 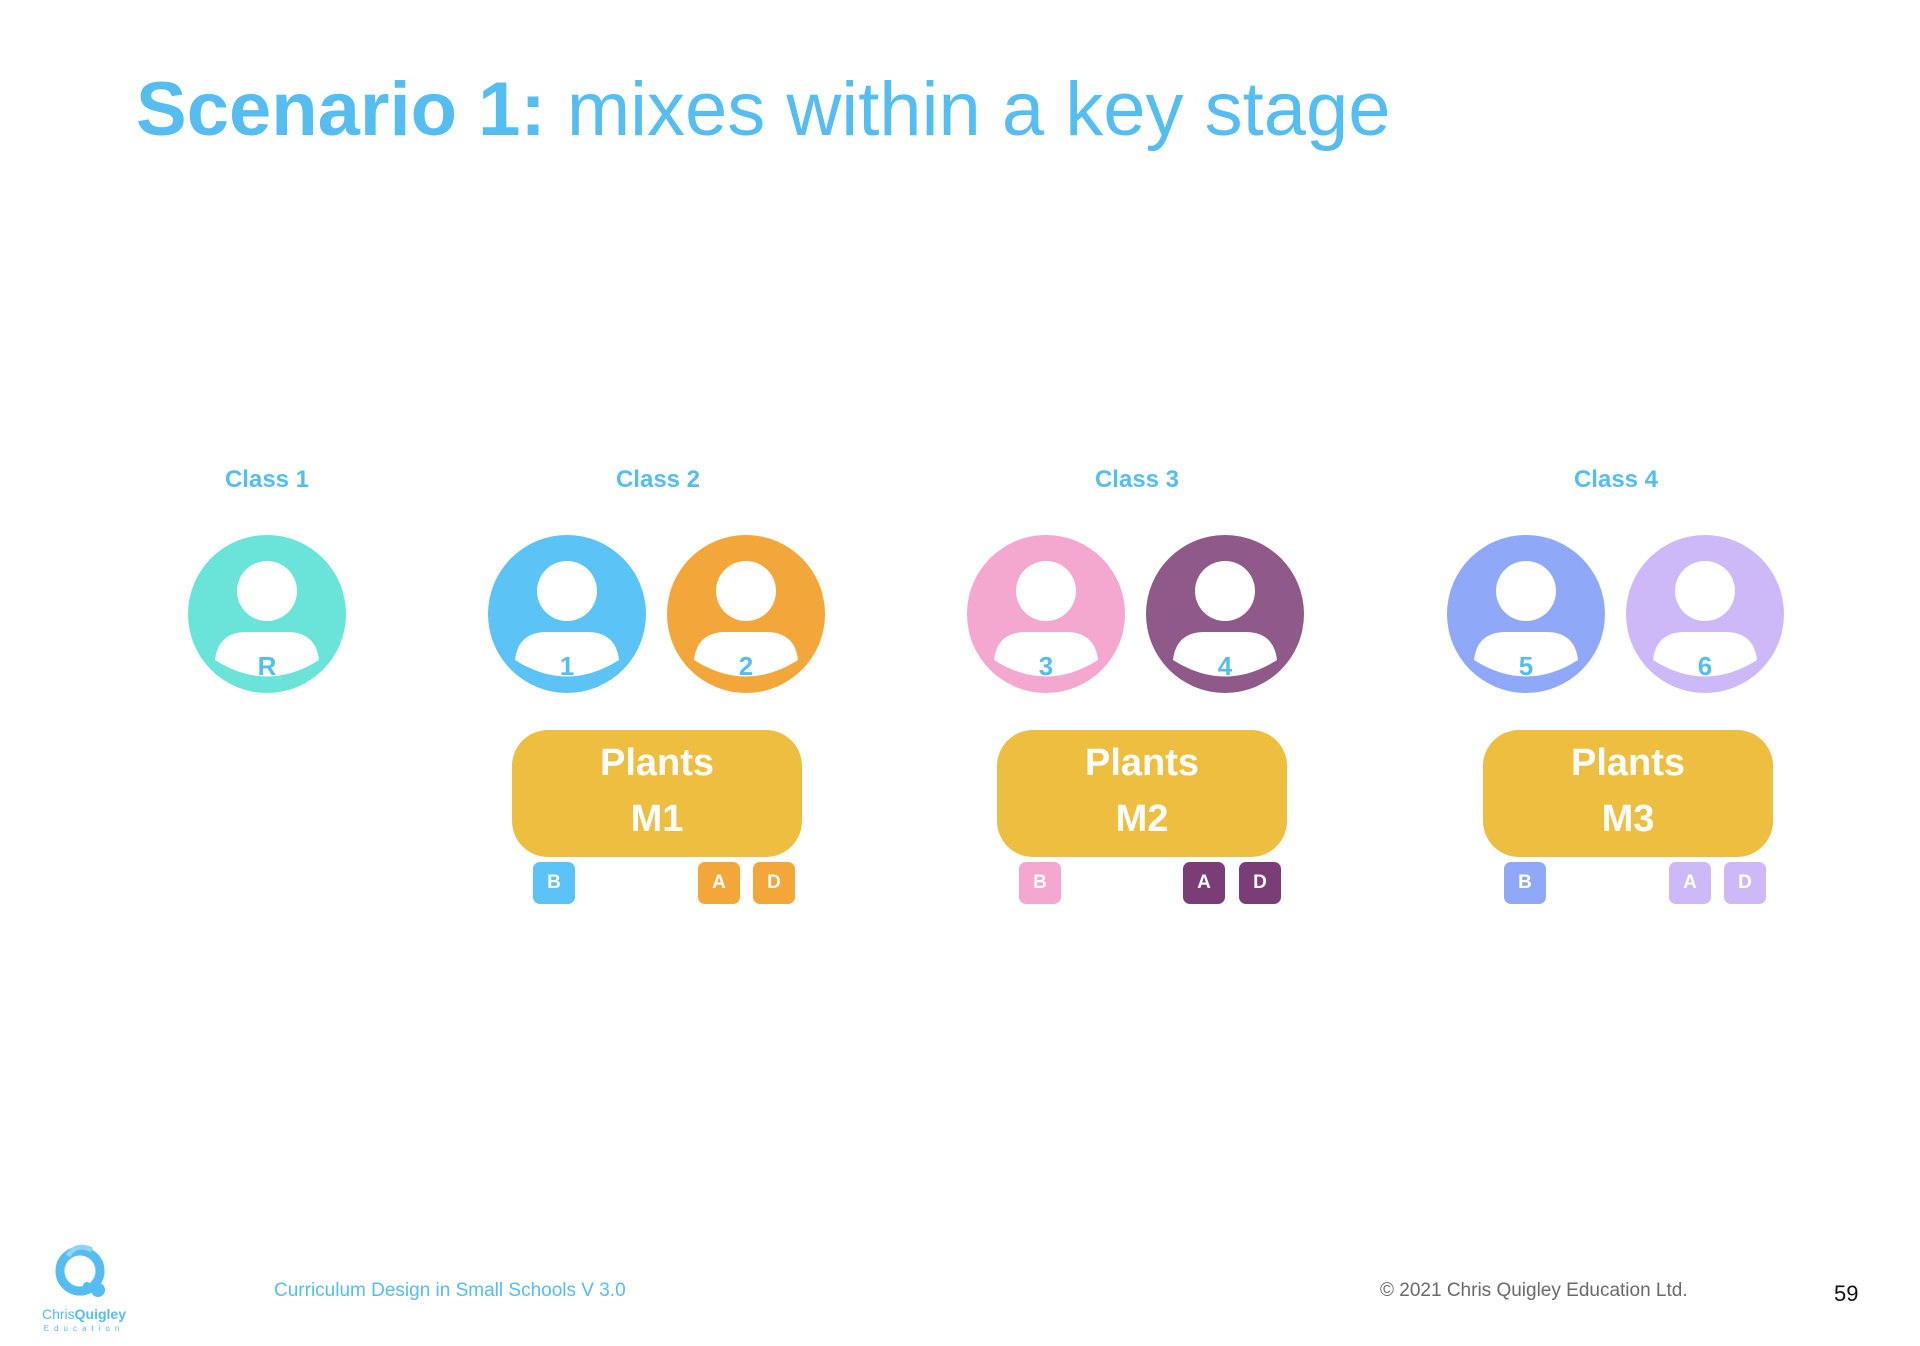 What do you see at coordinates (1628, 819) in the screenshot?
I see `topic-milestone: M3` at bounding box center [1628, 819].